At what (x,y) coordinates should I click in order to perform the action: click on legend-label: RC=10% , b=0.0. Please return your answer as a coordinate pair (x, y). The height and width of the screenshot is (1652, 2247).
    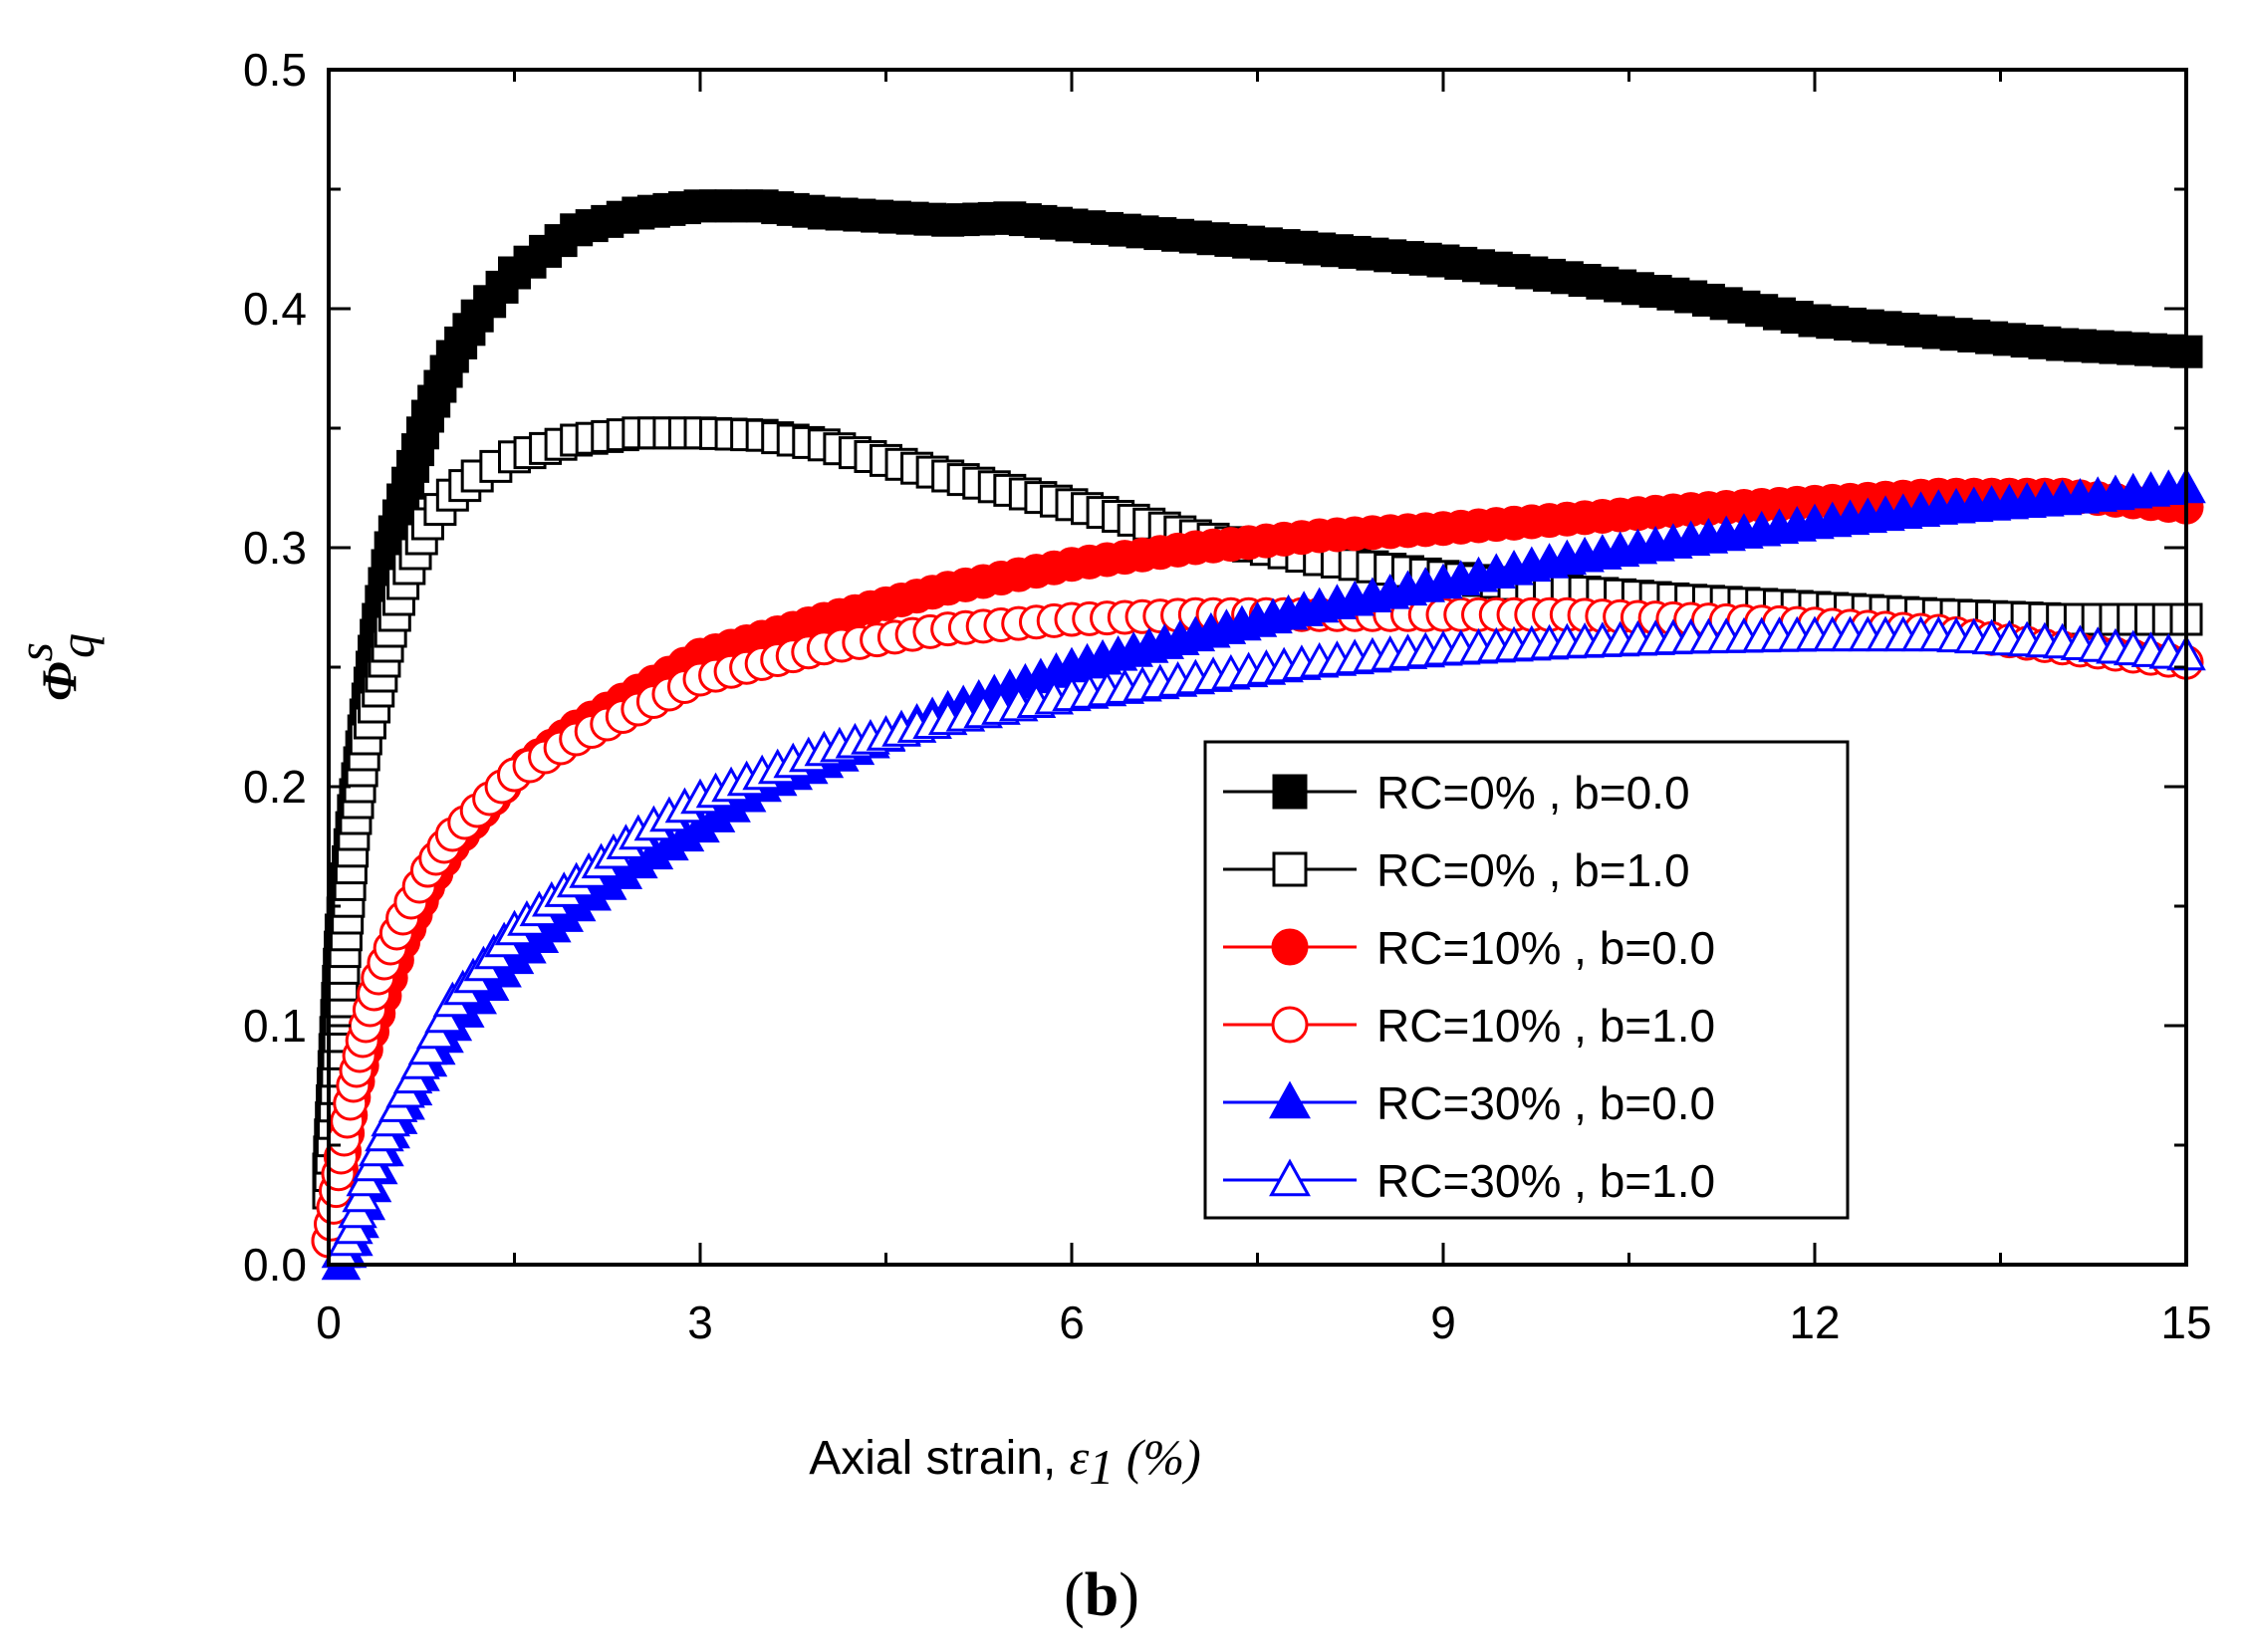
    Looking at the image, I should click on (1545, 948).